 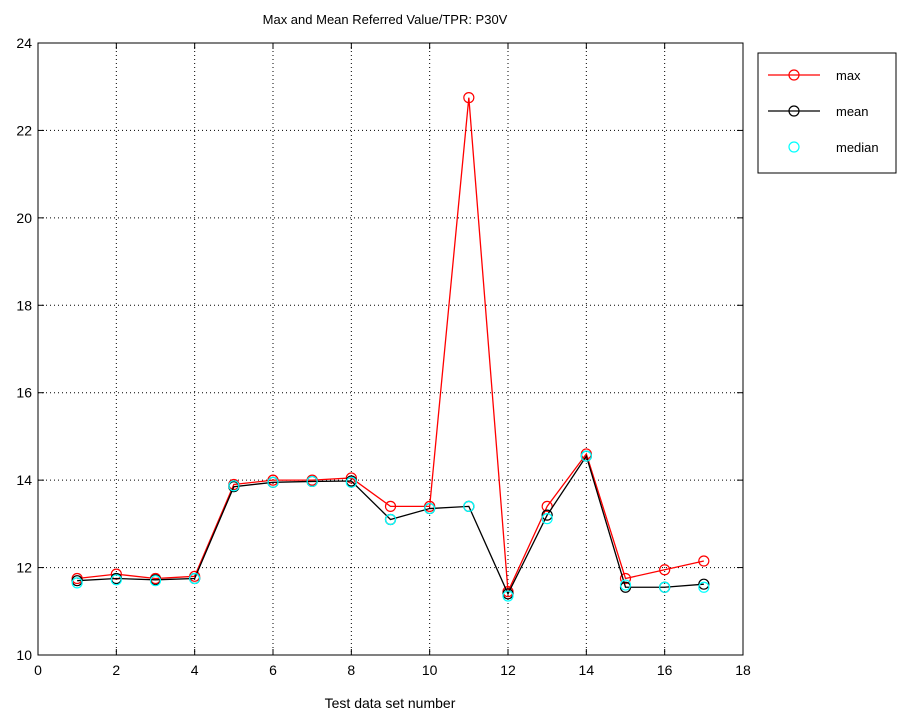 What do you see at coordinates (852, 111) in the screenshot?
I see `legend-label: mean` at bounding box center [852, 111].